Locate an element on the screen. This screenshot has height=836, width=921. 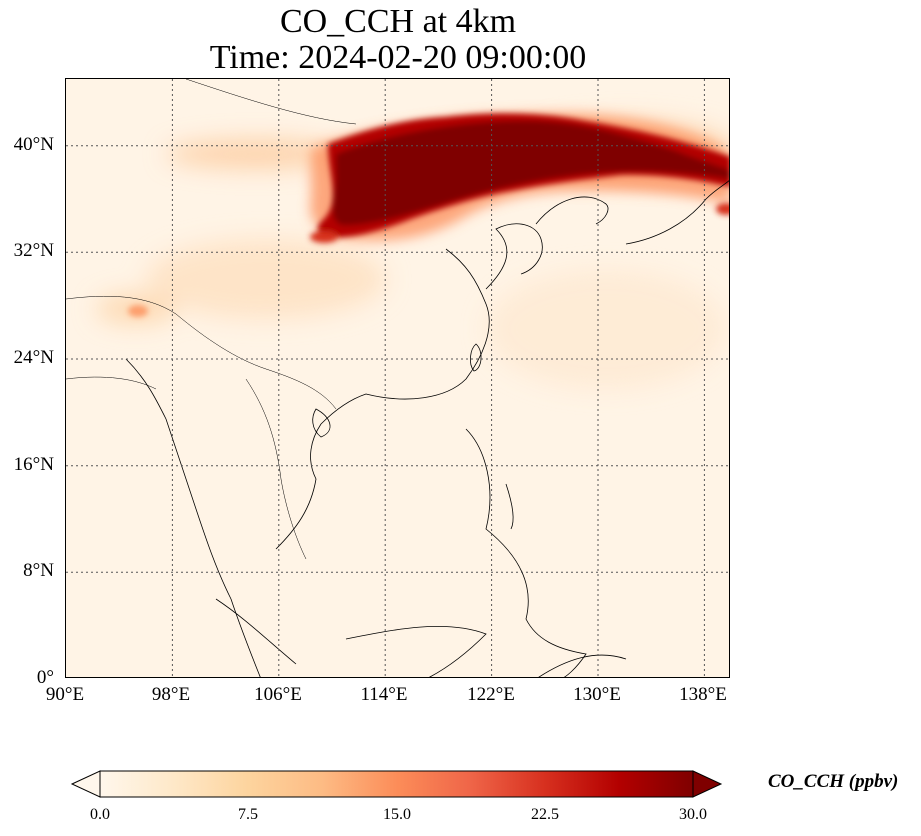
lon-tick-label: 138°E is located at coordinates (703, 694).